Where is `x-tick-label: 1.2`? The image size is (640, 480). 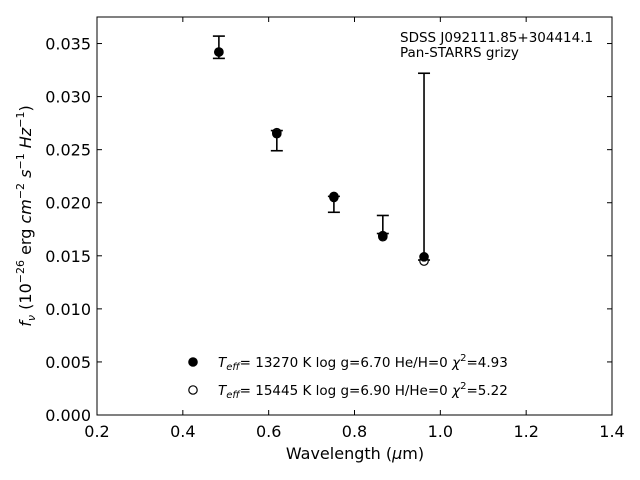
x-tick-label: 1.2 is located at coordinates (525, 431).